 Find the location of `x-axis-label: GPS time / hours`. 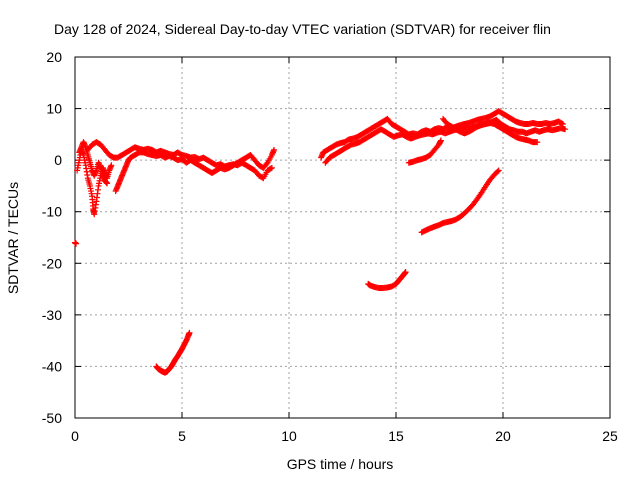

x-axis-label: GPS time / hours is located at coordinates (340, 464).